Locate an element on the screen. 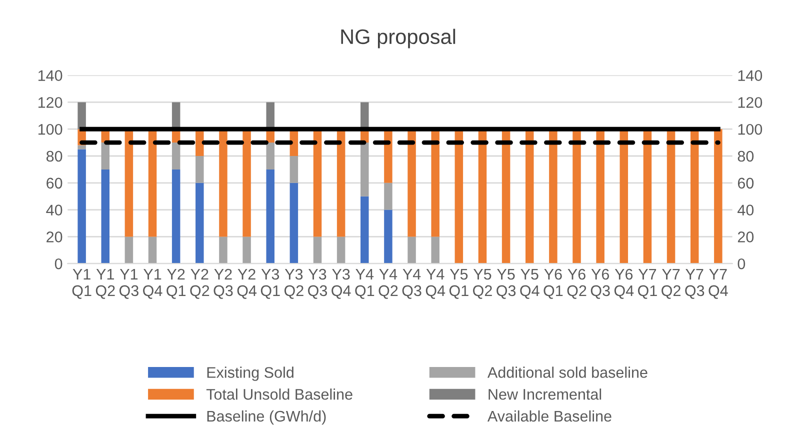  x-tick-label: Y3 Q2 is located at coordinates (294, 283).